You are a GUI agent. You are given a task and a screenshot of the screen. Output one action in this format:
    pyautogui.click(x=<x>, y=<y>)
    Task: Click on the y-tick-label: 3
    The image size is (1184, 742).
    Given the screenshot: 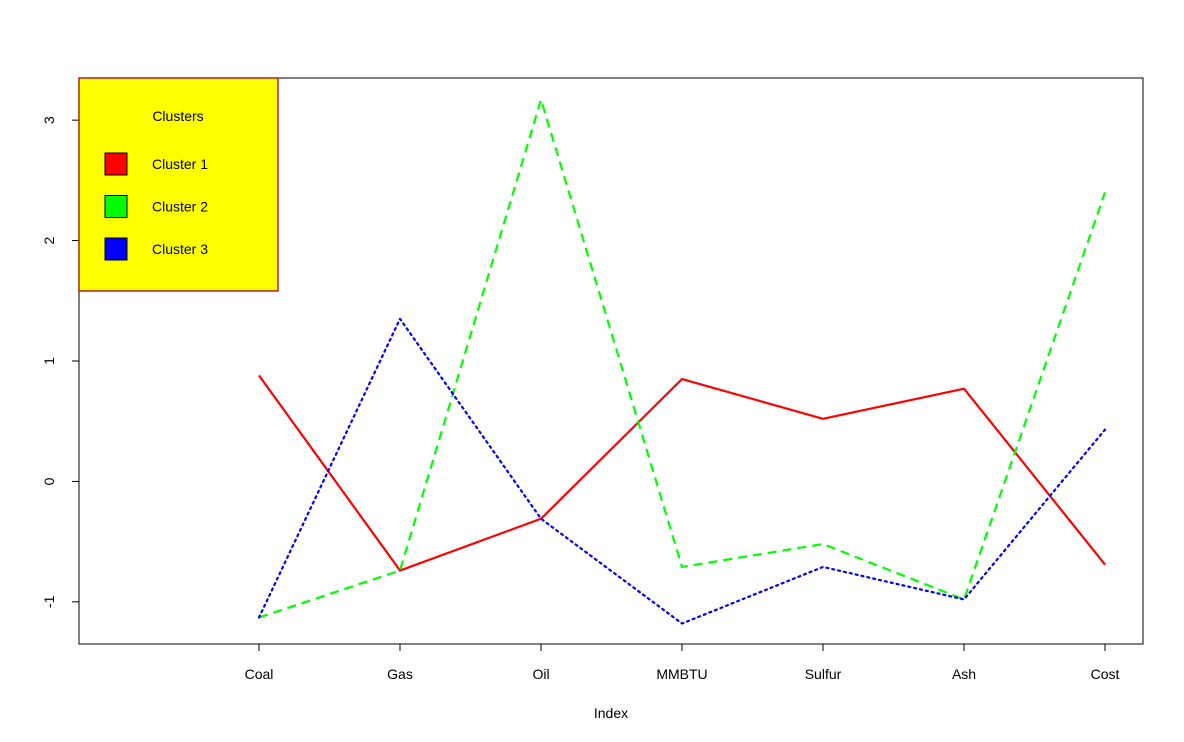 What is the action you would take?
    pyautogui.click(x=49, y=120)
    